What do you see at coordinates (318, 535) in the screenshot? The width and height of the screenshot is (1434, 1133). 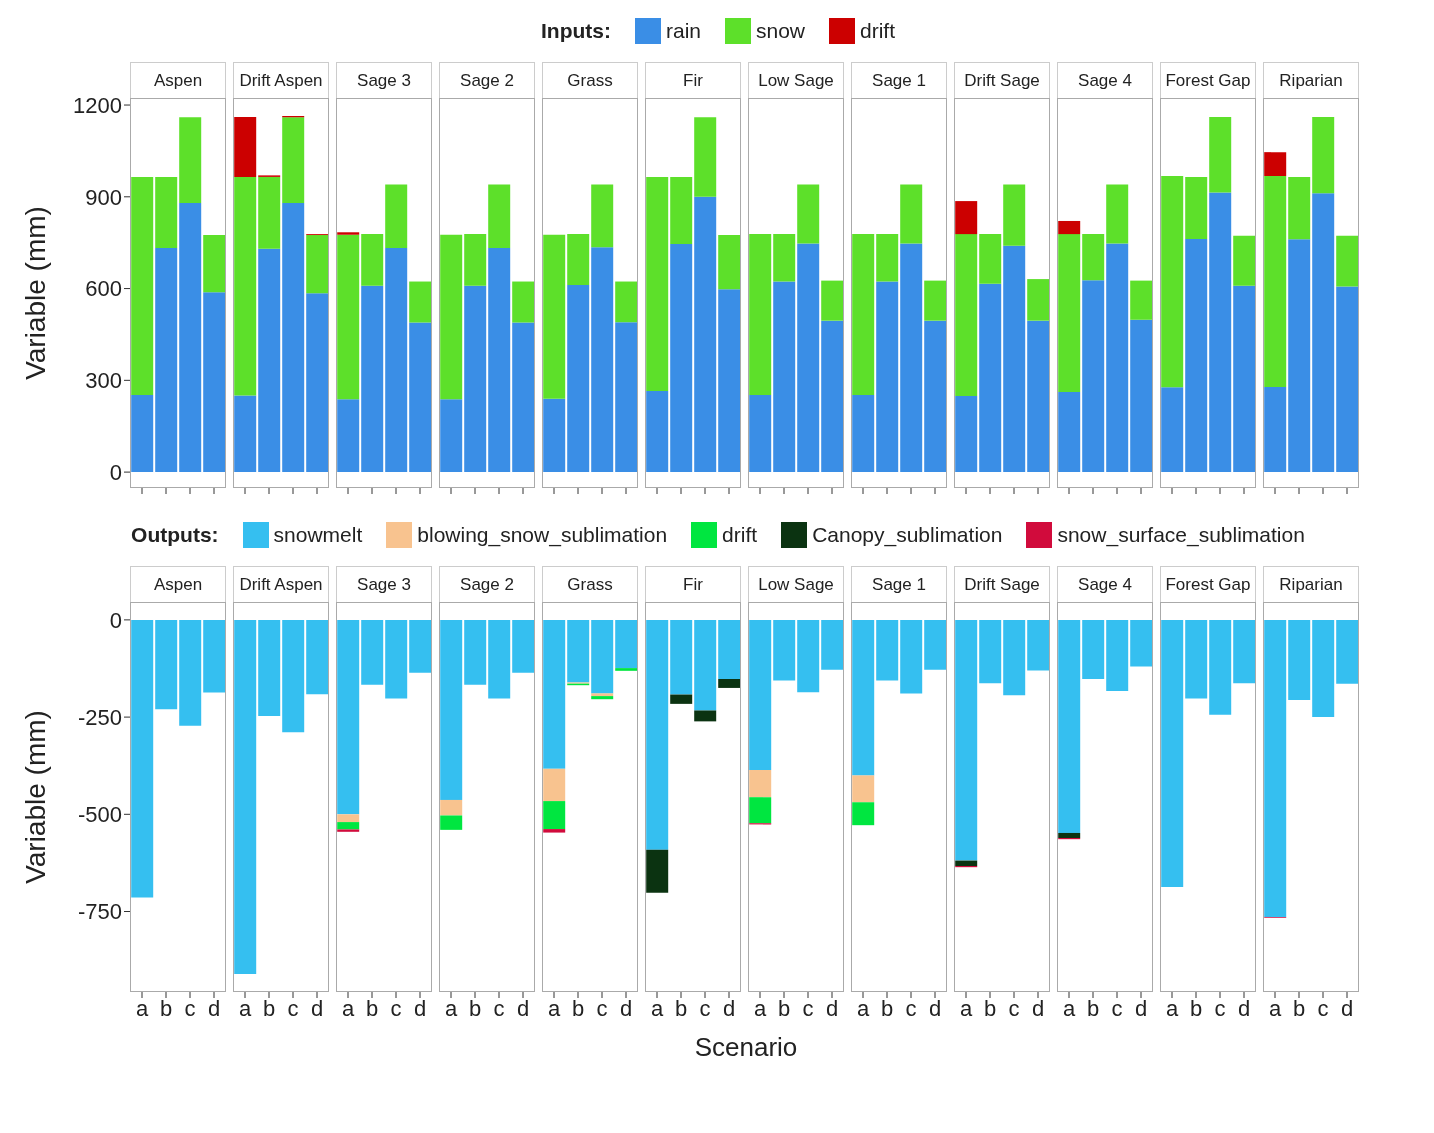 I see `legend-label: snowmelt` at bounding box center [318, 535].